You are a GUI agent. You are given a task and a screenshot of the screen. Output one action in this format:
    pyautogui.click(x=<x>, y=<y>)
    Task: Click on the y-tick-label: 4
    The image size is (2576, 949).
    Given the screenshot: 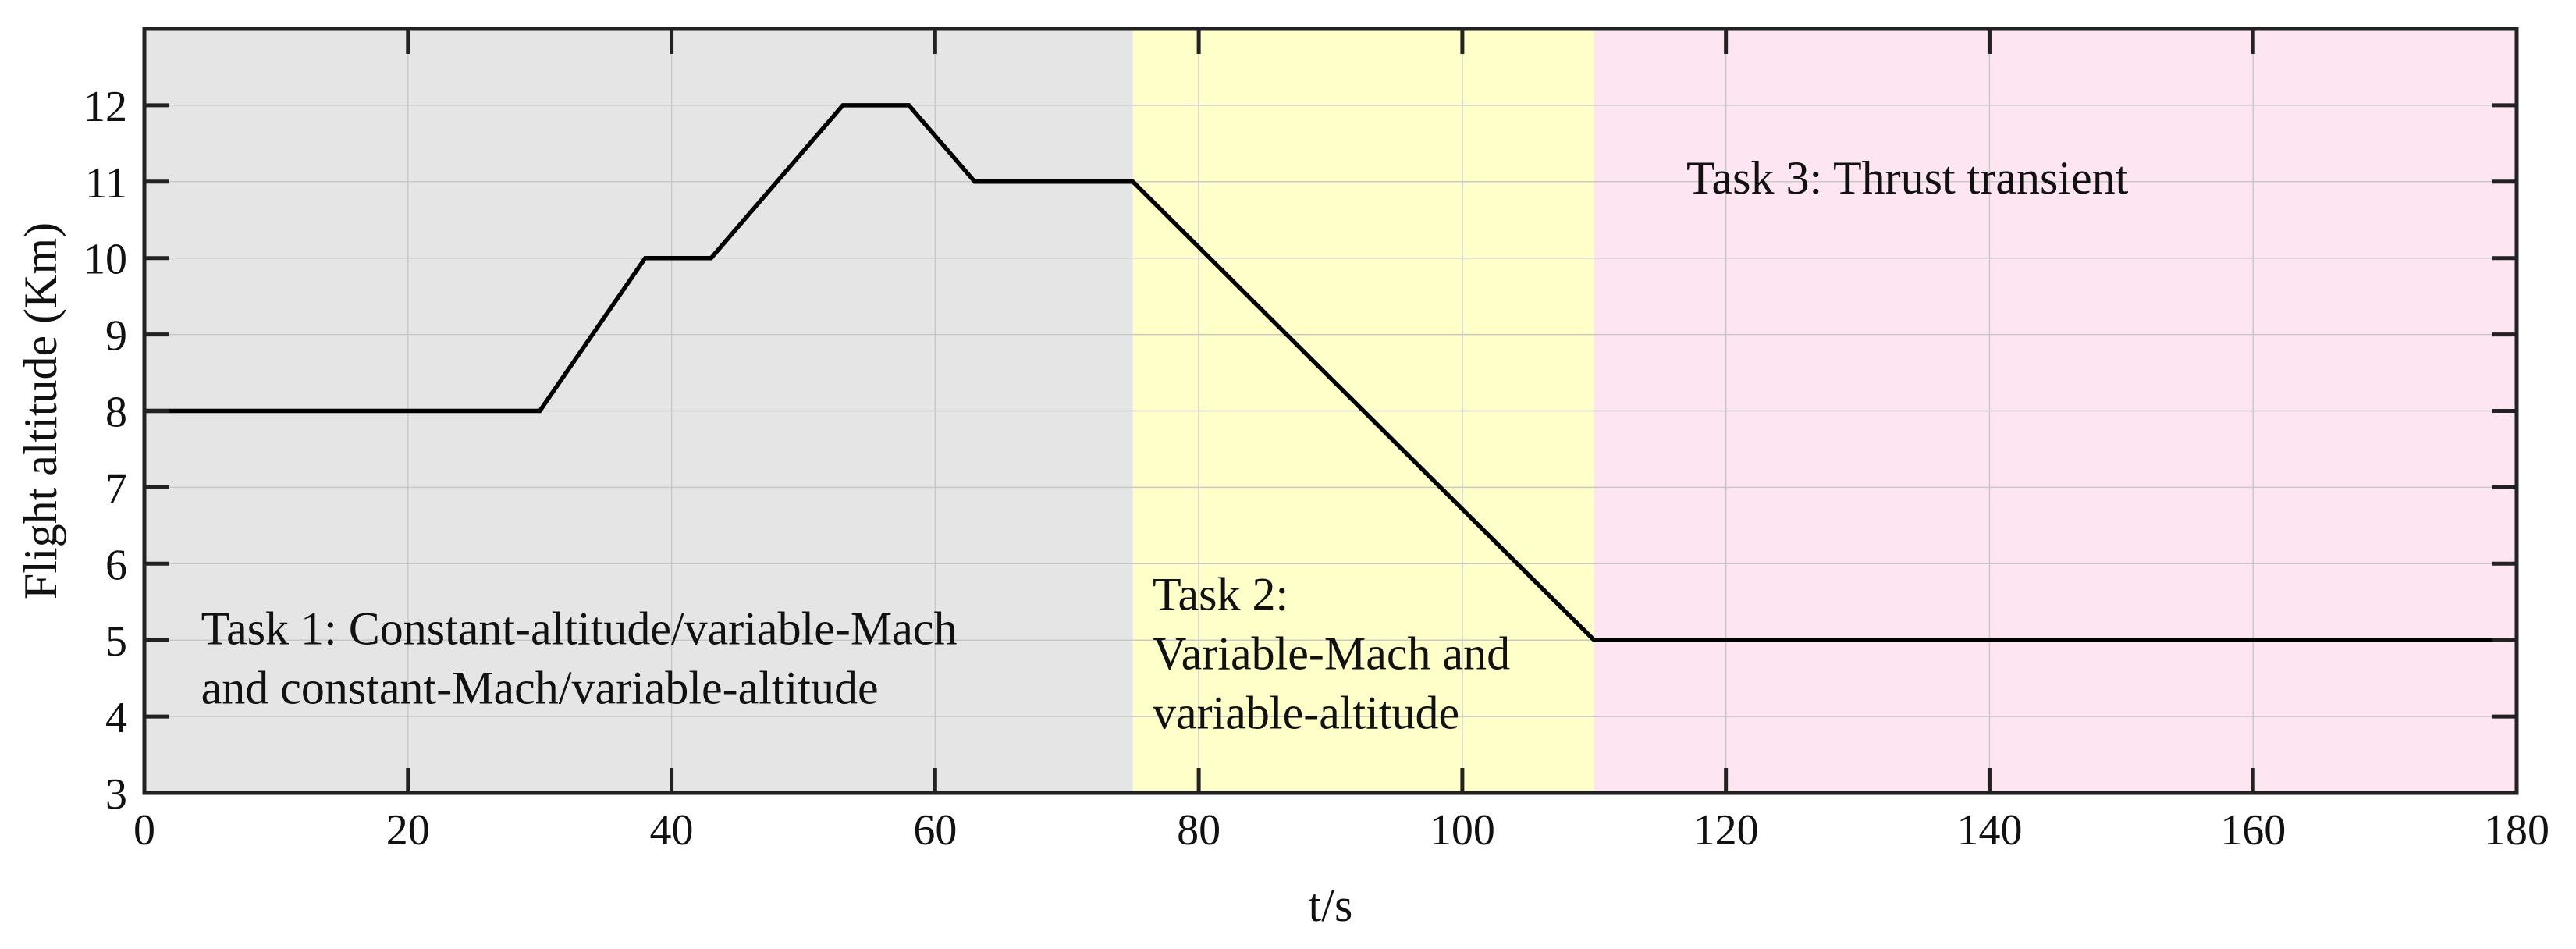 What is the action you would take?
    pyautogui.click(x=116, y=718)
    